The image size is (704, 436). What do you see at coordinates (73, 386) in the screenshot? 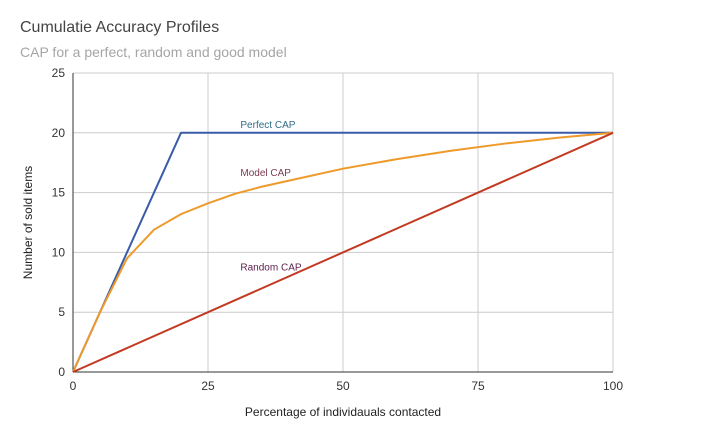
I see `x-tick-label: 0` at bounding box center [73, 386].